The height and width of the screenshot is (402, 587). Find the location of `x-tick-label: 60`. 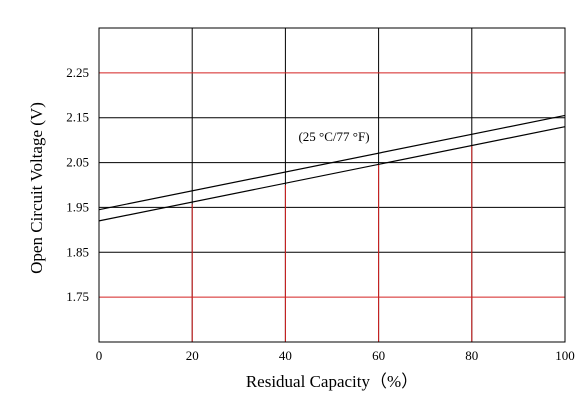

x-tick-label: 60 is located at coordinates (378, 355).